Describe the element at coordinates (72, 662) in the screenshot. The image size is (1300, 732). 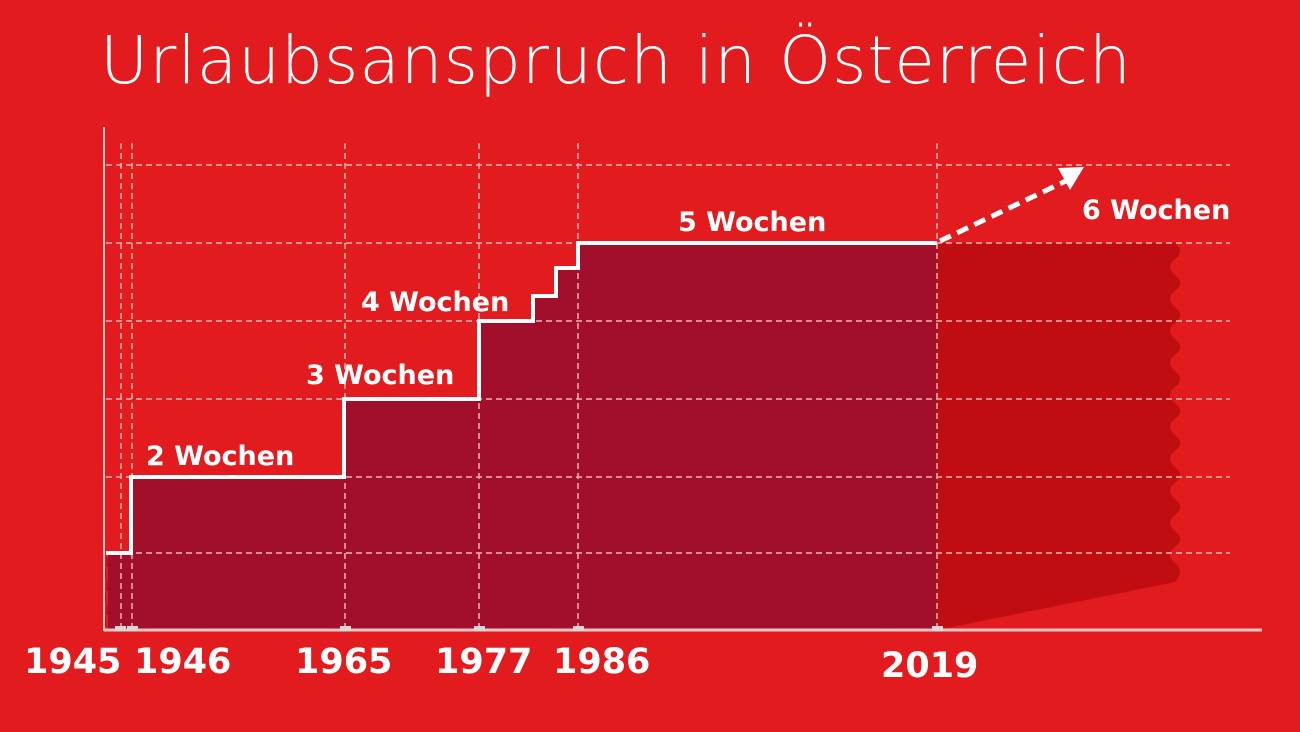
I see `tick-1945: 1945` at that location.